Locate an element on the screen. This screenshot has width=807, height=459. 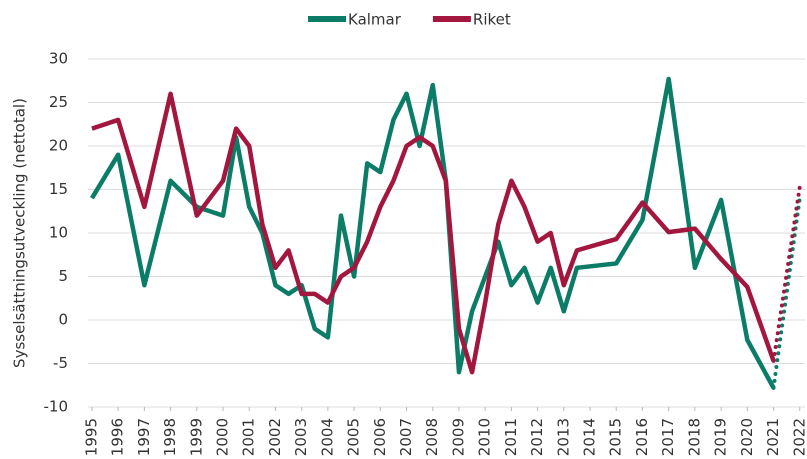
x-tick-label: 2014 is located at coordinates (590, 437).